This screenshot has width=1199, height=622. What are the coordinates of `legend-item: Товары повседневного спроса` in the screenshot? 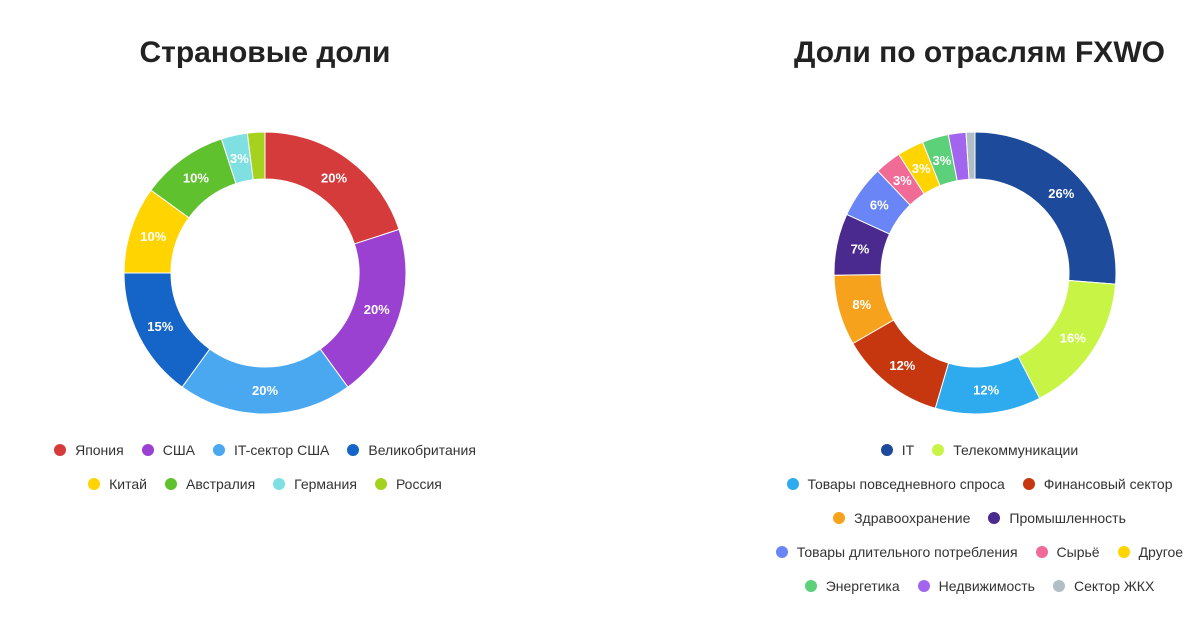 It's located at (895, 484).